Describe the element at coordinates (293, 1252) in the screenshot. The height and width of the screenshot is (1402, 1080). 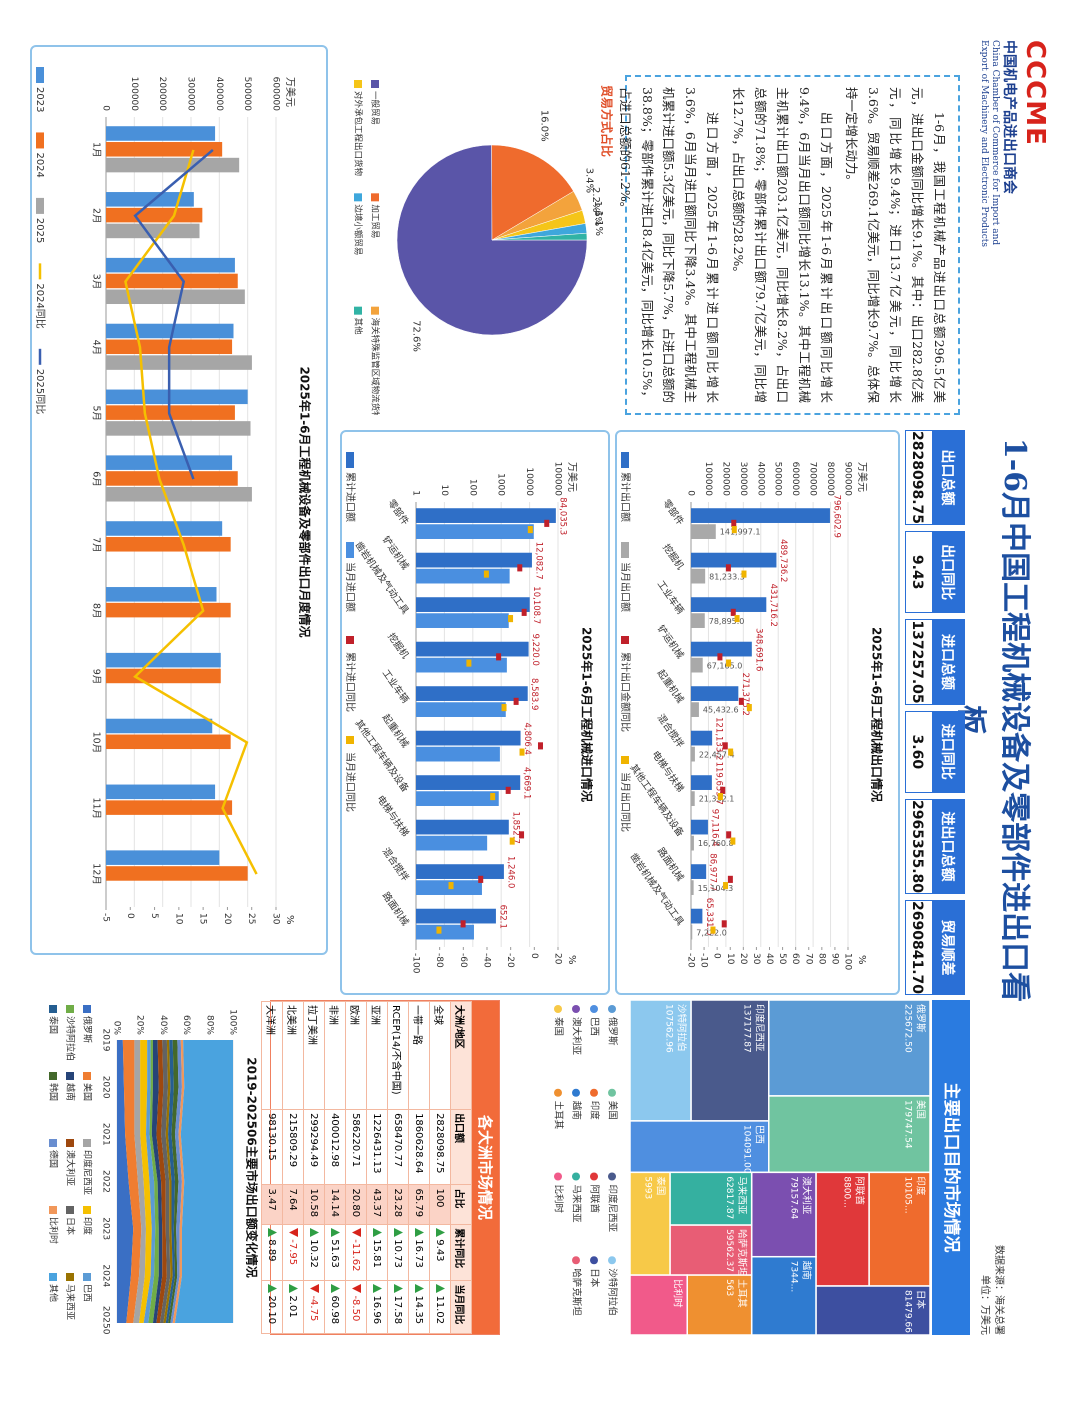
I see `cell-text: -7.95` at that location.